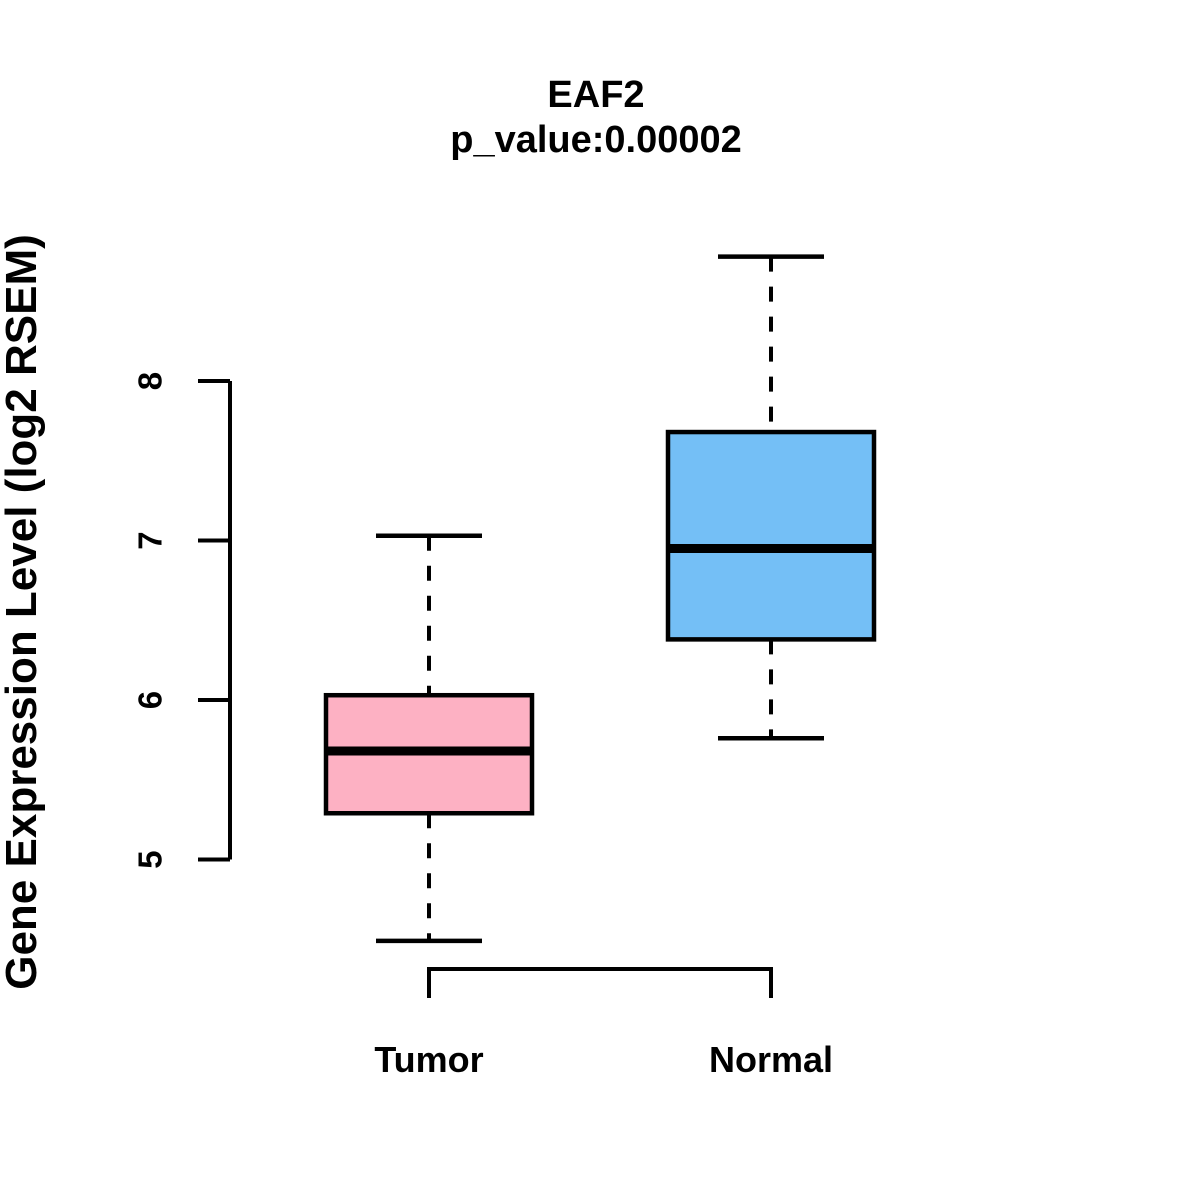  Describe the element at coordinates (182, 620) in the screenshot. I see `y-axis: 5 6 7 8` at that location.